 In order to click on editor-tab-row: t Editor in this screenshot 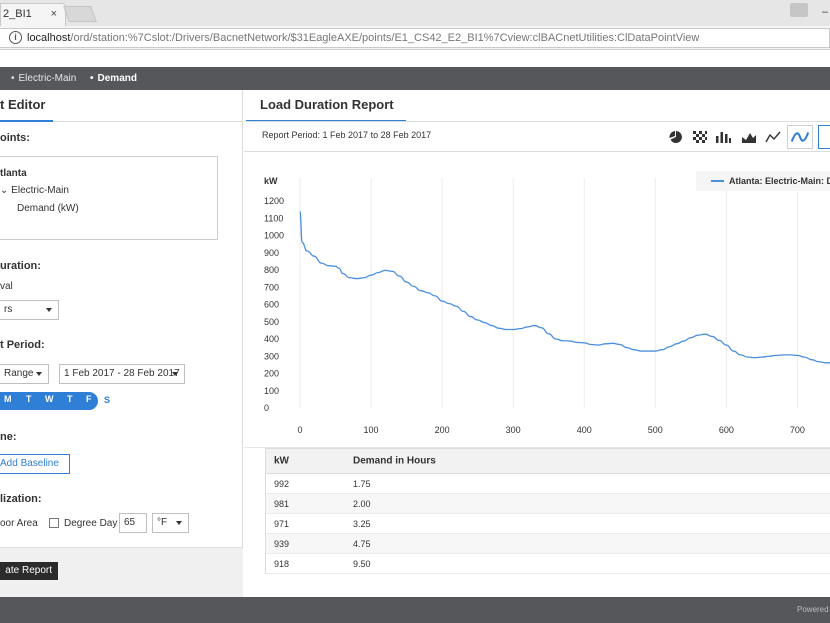, I will do `click(121, 106)`.